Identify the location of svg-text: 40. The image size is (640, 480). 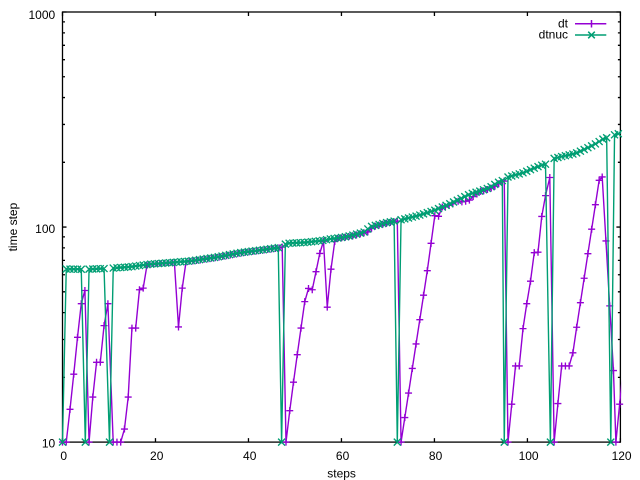
(250, 456).